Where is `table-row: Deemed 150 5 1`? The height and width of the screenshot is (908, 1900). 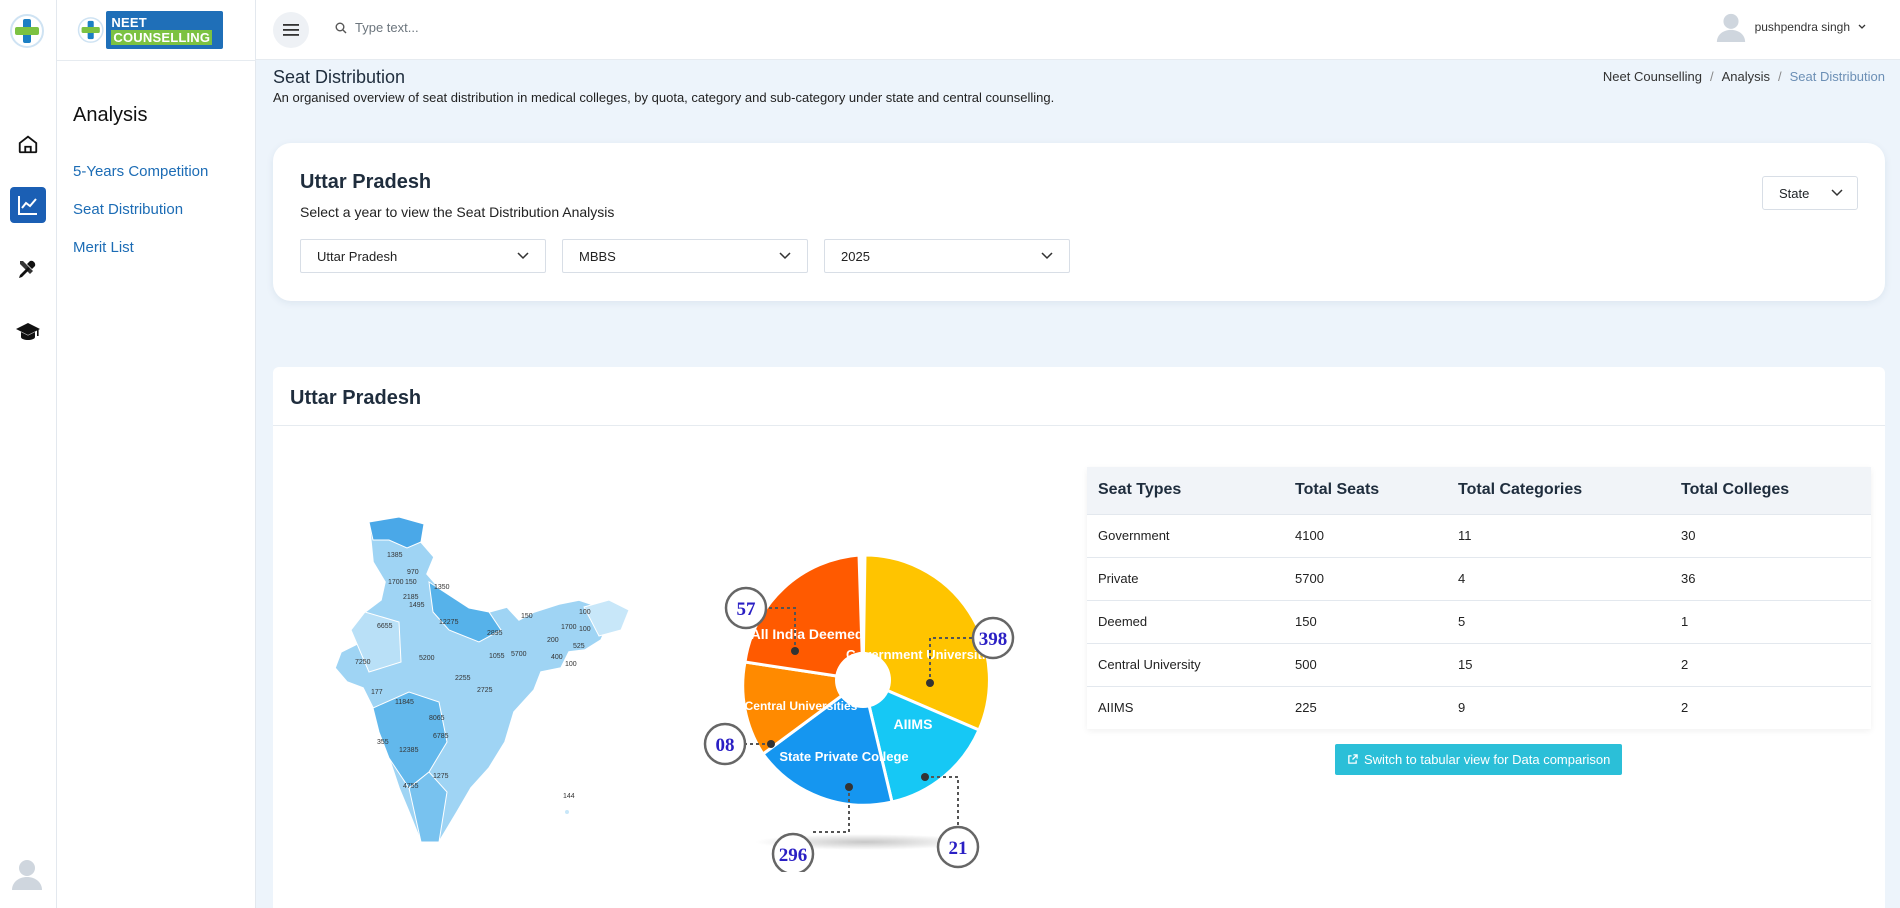
table-row: Deemed 150 5 1 is located at coordinates (1479, 621).